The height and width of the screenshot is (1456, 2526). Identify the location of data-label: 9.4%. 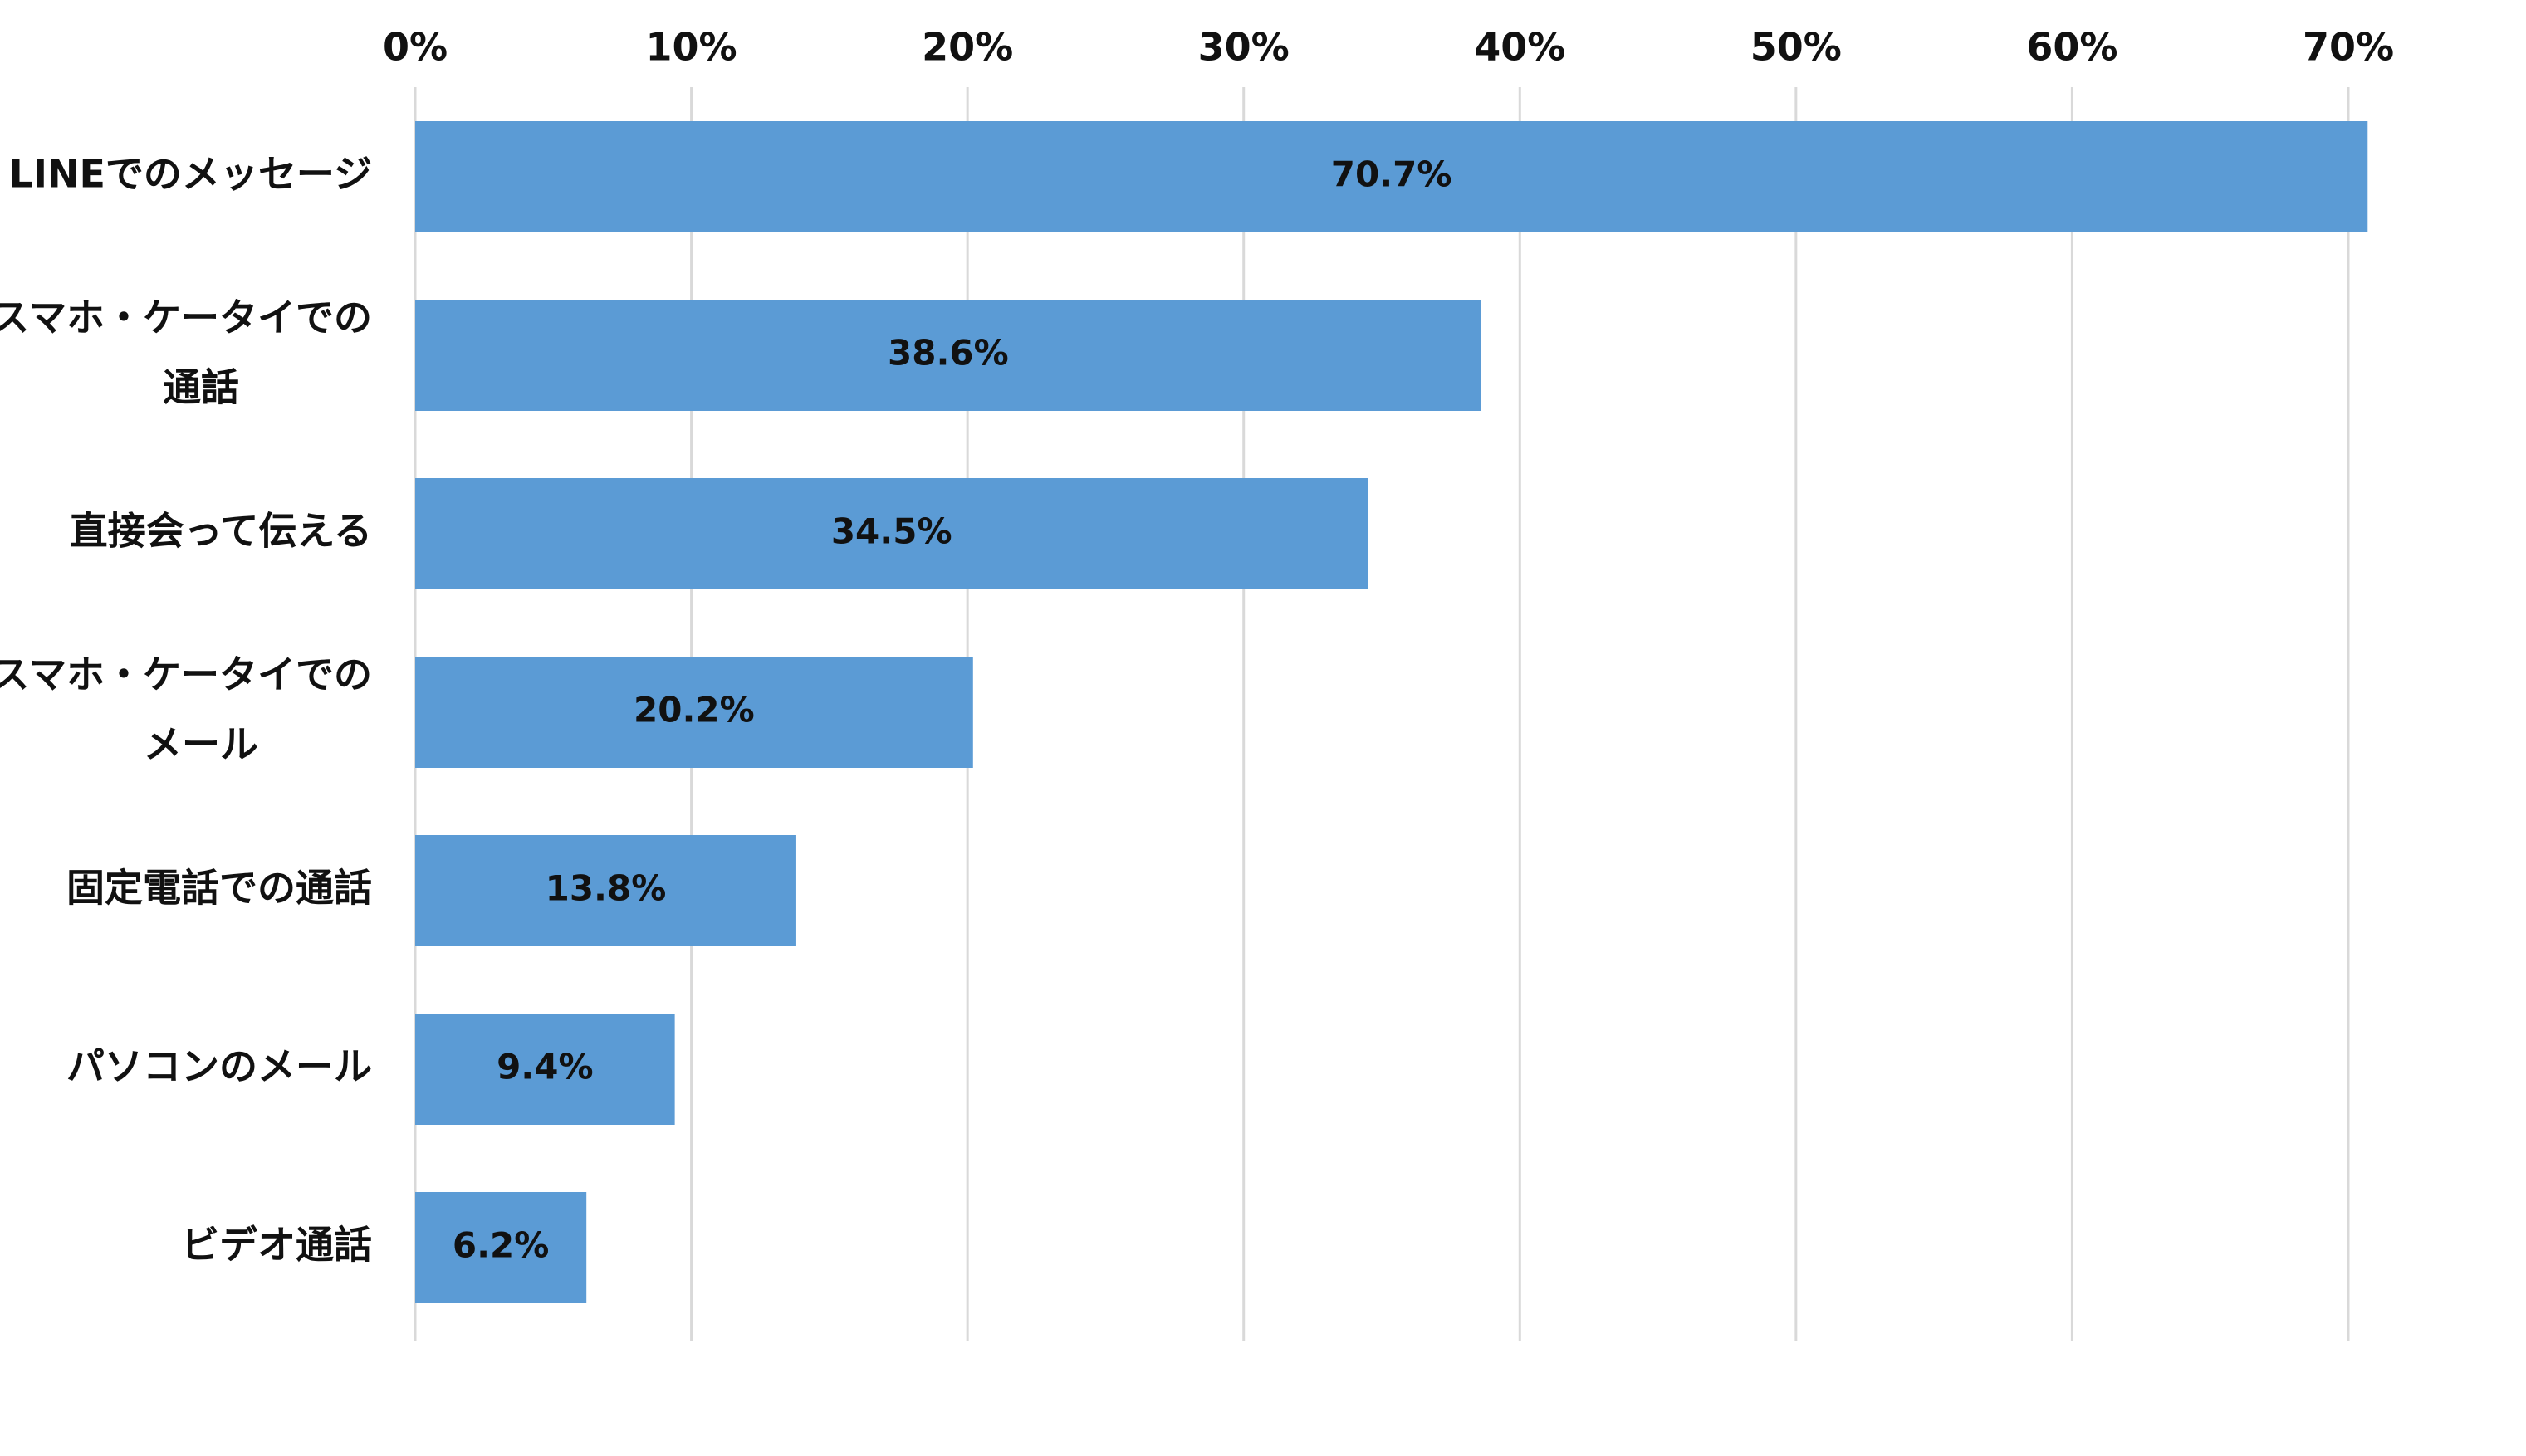
(545, 1067).